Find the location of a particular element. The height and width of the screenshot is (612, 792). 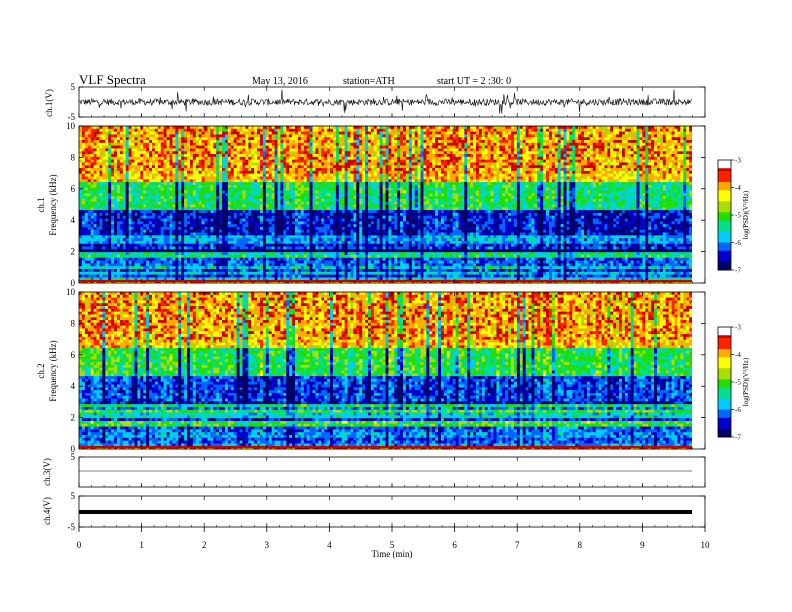

header-date: May 13, 2016 is located at coordinates (280, 81).